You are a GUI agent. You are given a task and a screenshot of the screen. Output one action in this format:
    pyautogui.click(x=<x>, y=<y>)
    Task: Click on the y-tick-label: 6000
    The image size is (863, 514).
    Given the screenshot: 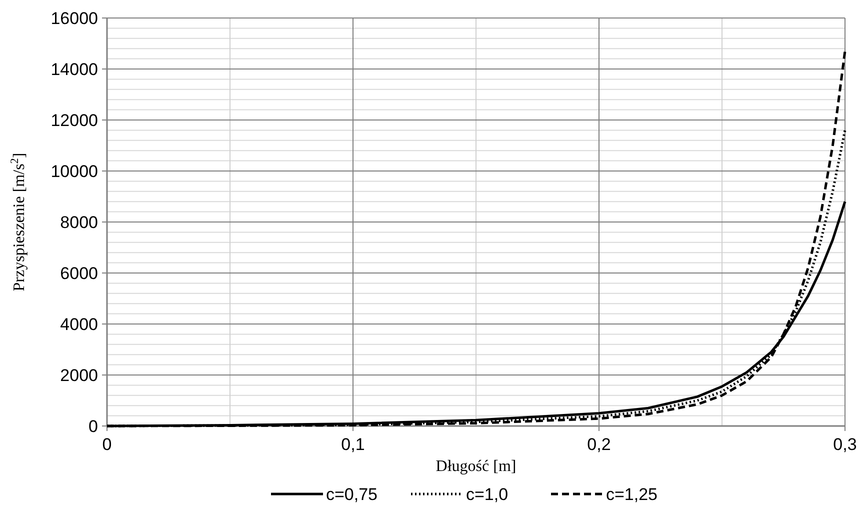 What is the action you would take?
    pyautogui.click(x=79, y=273)
    